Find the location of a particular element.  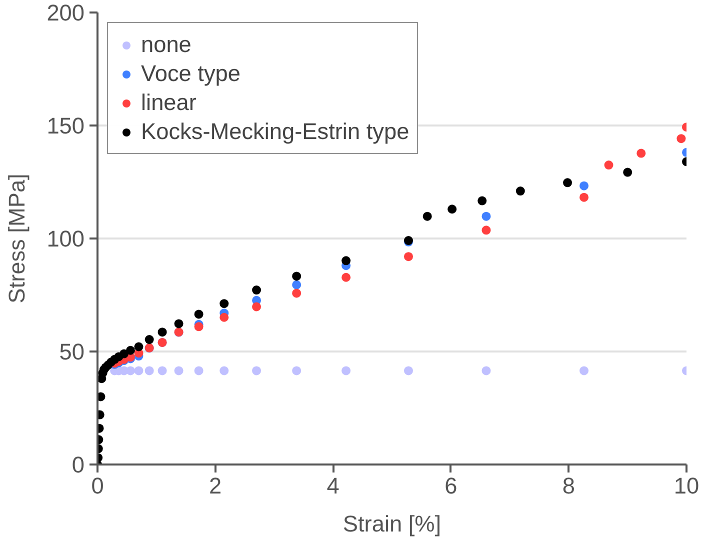

x-tick-label: 10 is located at coordinates (687, 485).